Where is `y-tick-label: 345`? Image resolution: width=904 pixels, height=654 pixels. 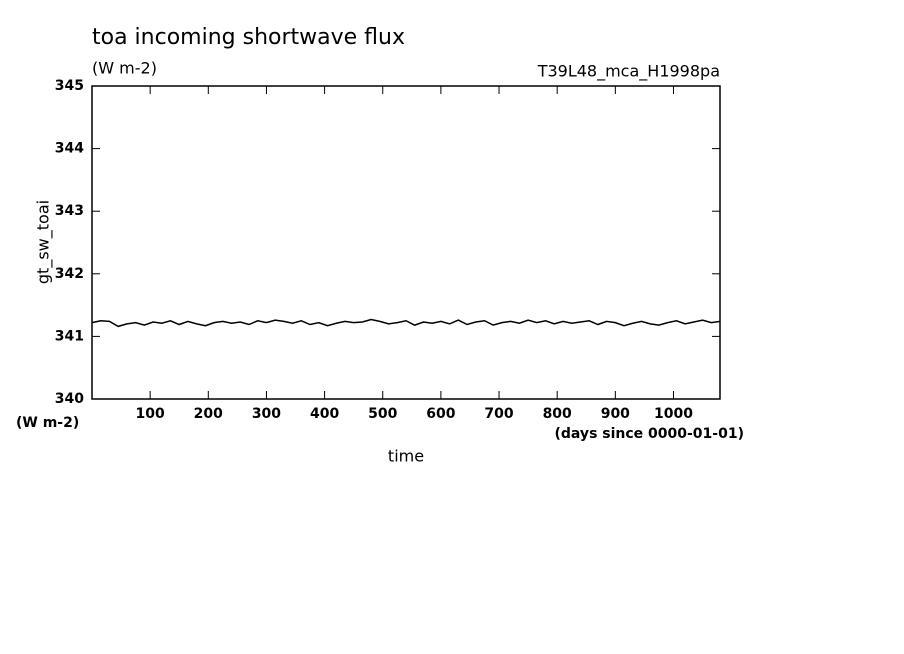 y-tick-label: 345 is located at coordinates (69, 86).